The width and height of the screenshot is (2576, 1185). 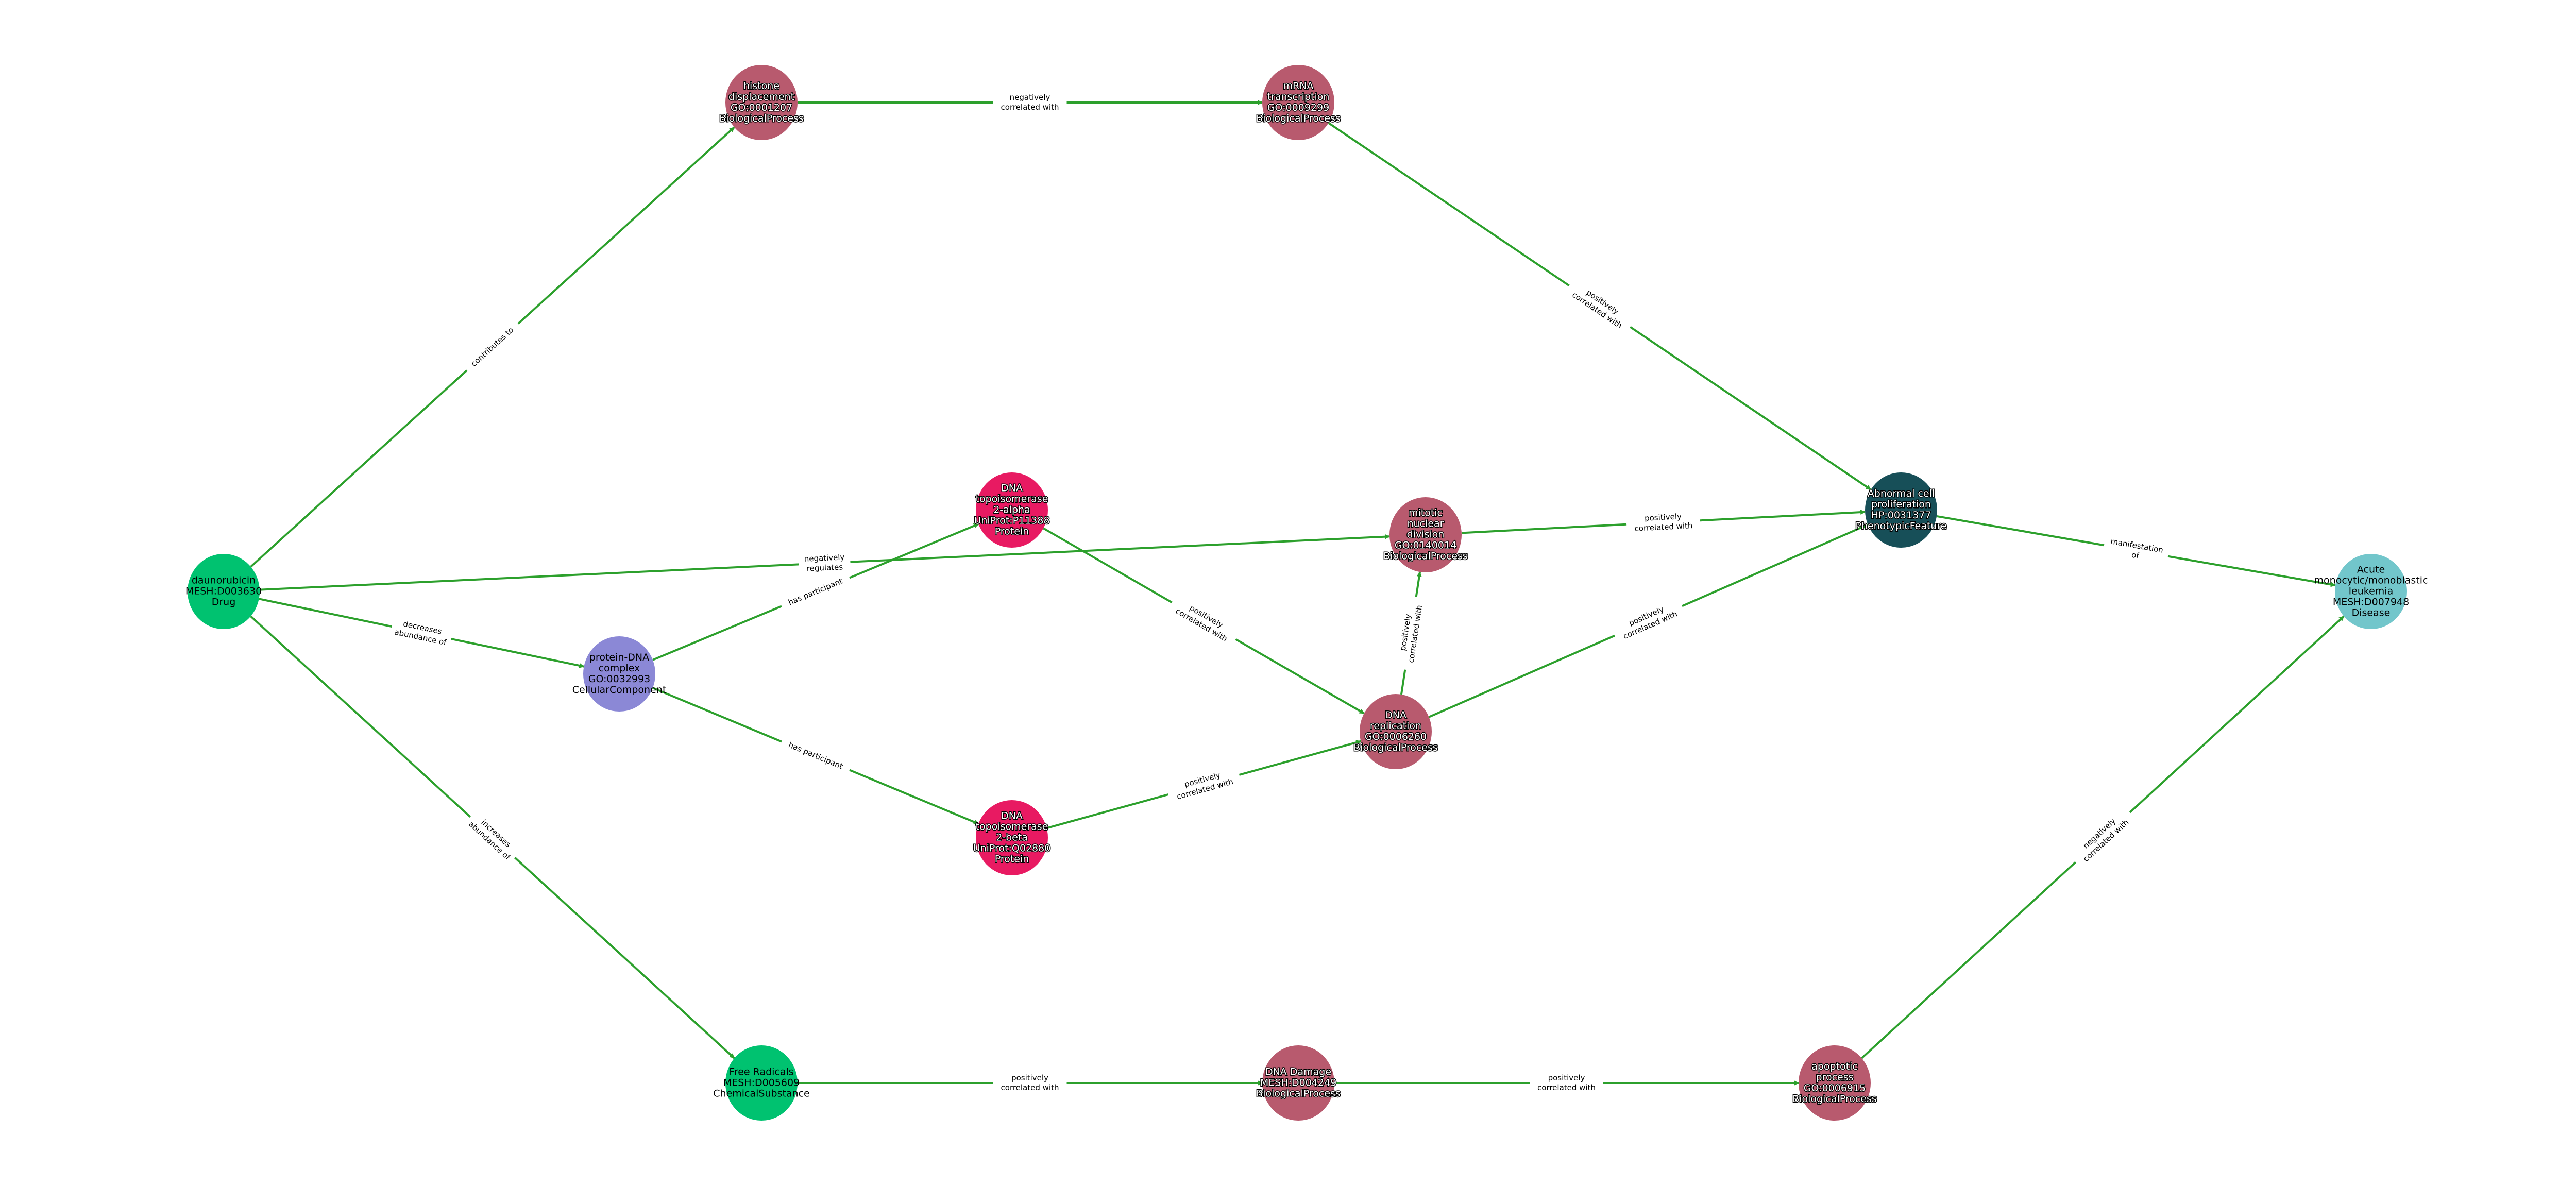 I want to click on node-label-line: 2-alpha, so click(x=1011, y=510).